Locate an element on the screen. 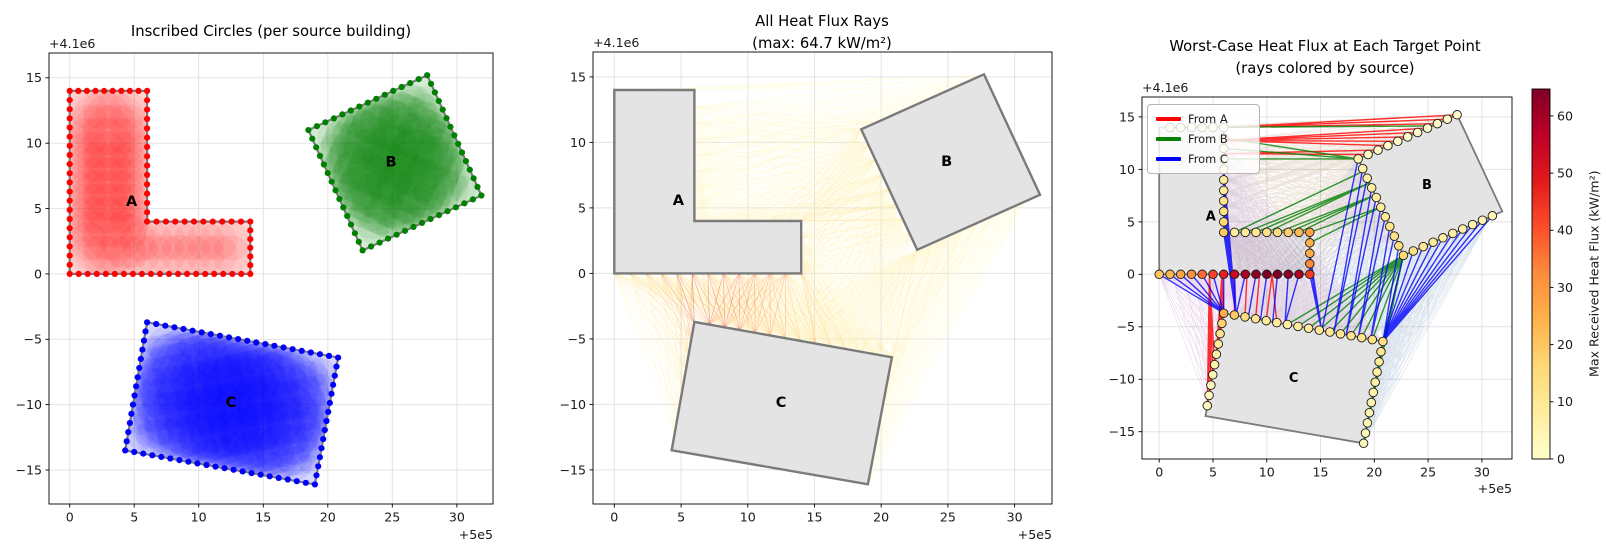 The width and height of the screenshot is (1606, 556). subplot-all-rays-title: All Heat Flux Rays (max: 64.7 kW/m²) is located at coordinates (822, 33).